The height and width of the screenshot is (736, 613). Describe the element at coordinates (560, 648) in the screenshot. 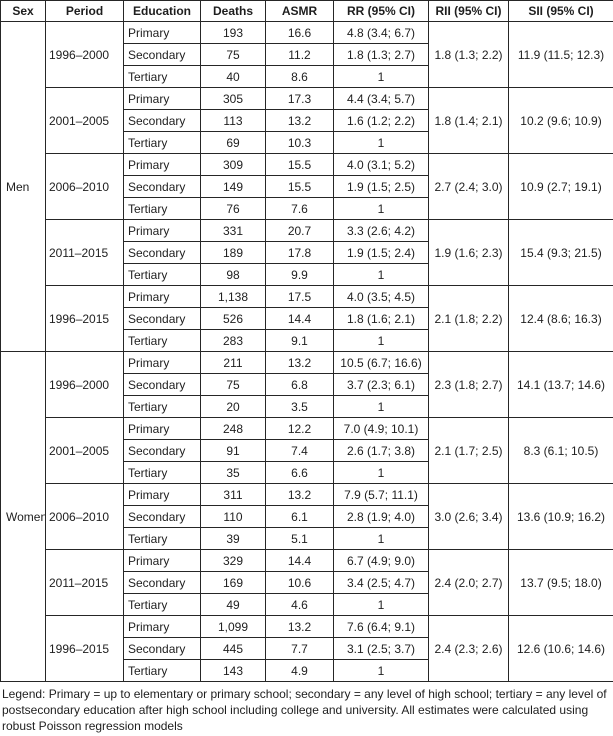

I see `cell-sii: 12.6 (10.6; 14.6)` at that location.